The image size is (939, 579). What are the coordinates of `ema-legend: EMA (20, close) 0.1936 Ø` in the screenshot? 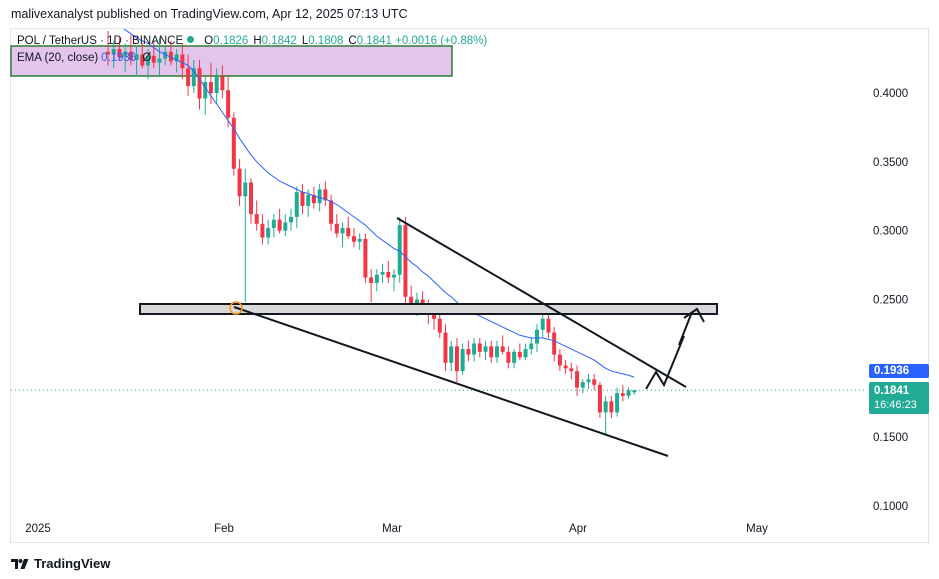 It's located at (84, 58).